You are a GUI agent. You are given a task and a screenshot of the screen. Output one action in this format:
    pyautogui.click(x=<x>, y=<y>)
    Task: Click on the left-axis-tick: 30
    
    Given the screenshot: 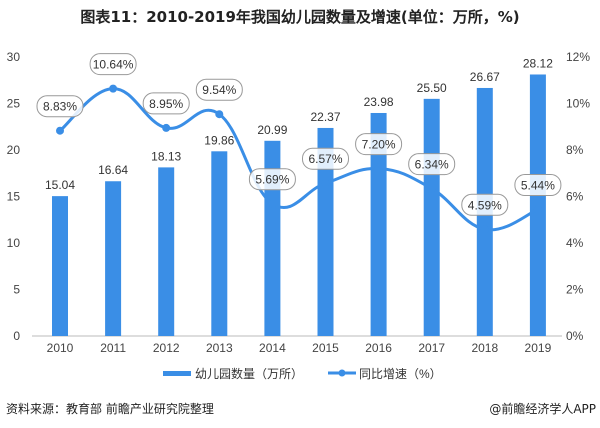 What is the action you would take?
    pyautogui.click(x=14, y=57)
    